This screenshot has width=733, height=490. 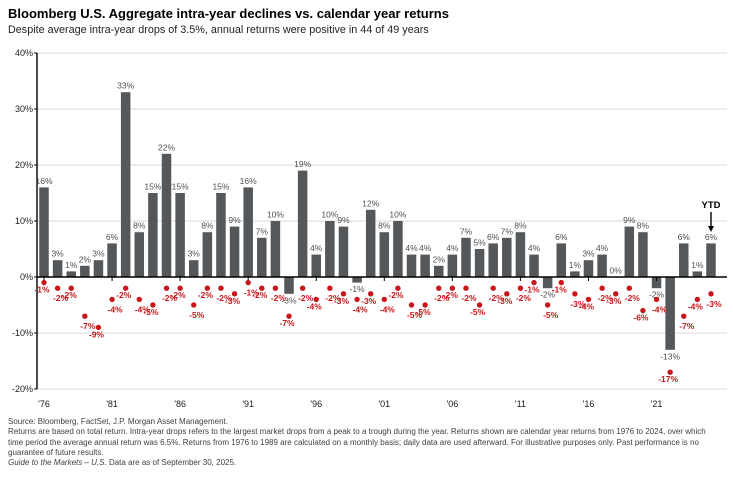 What do you see at coordinates (112, 260) in the screenshot?
I see `bar-1981` at bounding box center [112, 260].